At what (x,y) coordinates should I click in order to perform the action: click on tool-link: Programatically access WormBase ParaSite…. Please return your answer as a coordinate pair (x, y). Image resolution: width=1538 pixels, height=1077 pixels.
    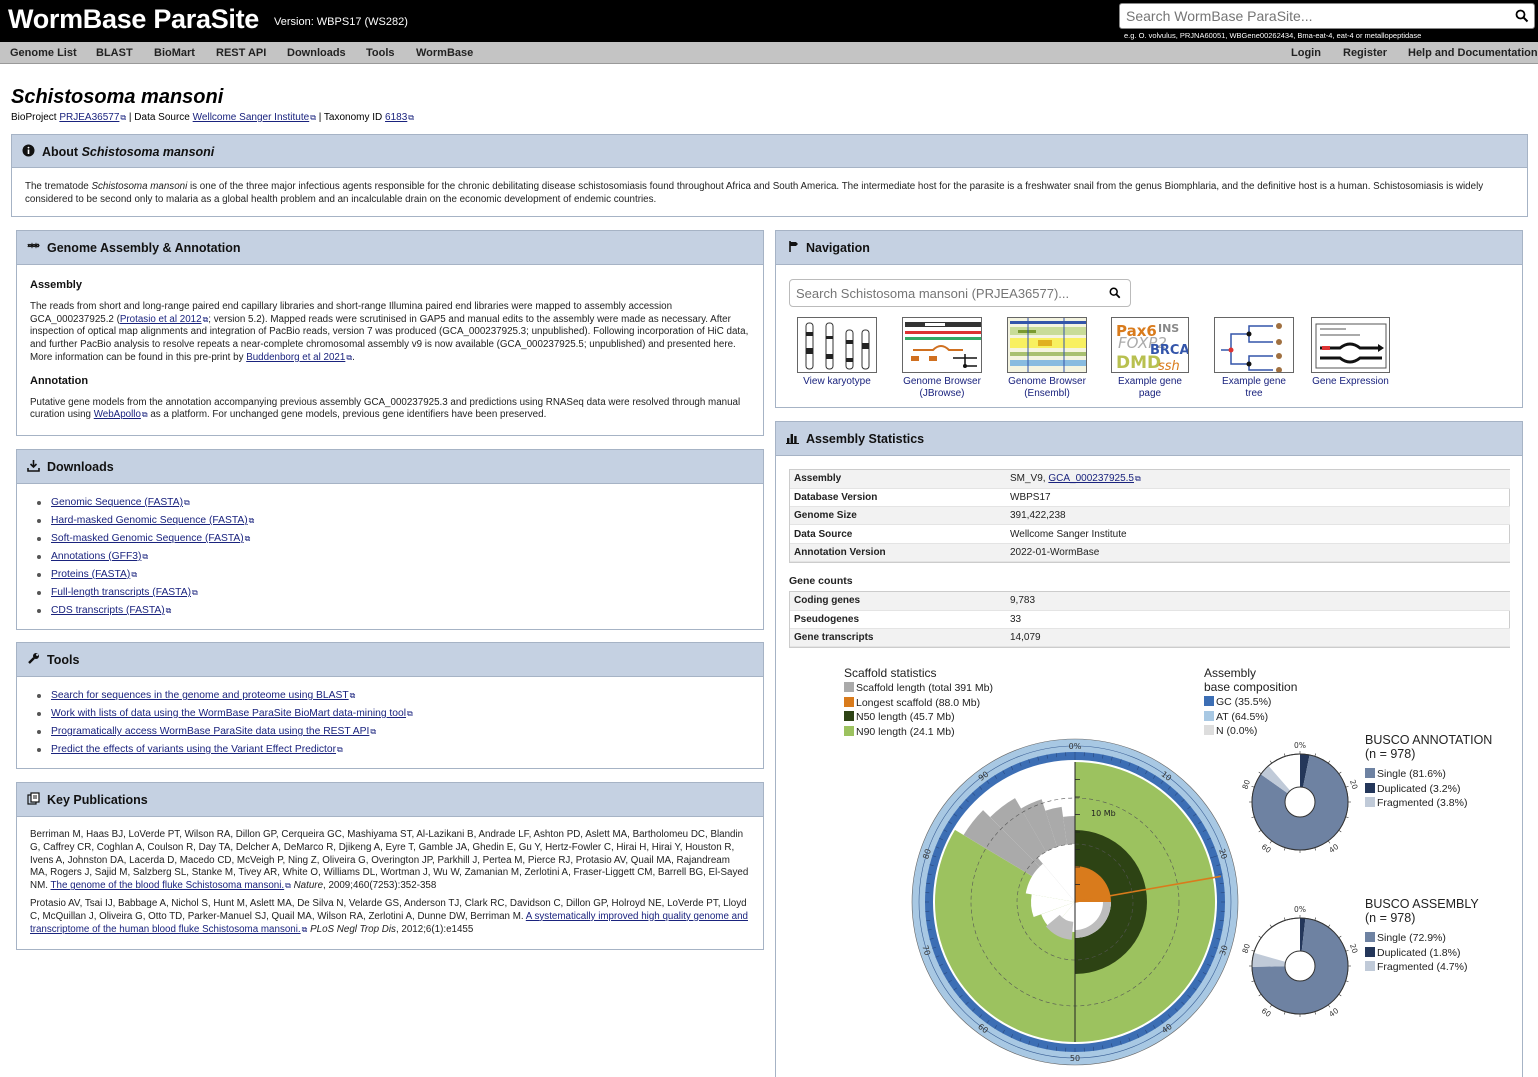
    Looking at the image, I should click on (210, 731).